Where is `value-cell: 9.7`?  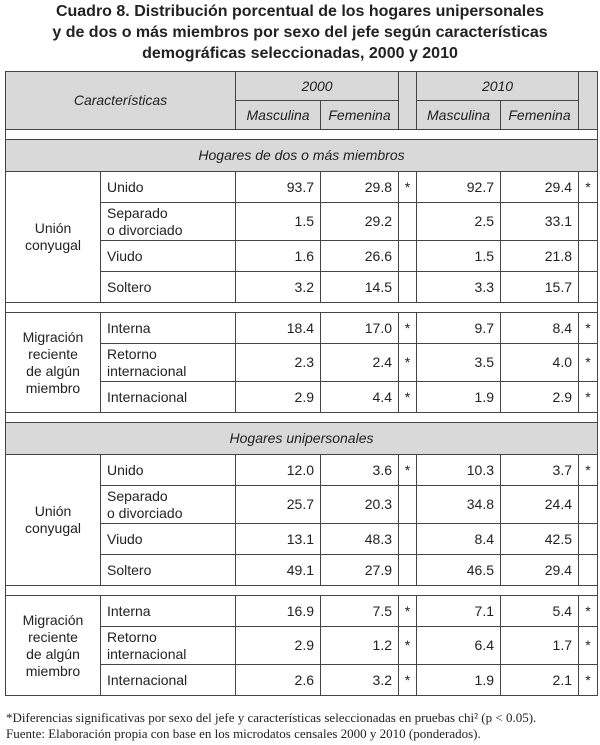
value-cell: 9.7 is located at coordinates (459, 328).